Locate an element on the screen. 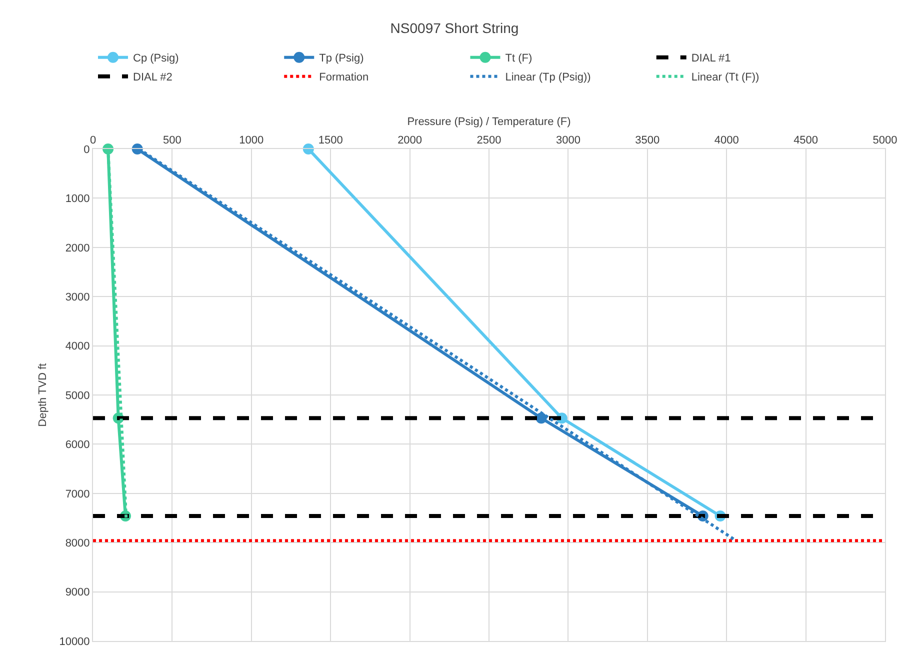 This screenshot has height=660, width=909. legend-label: DIAL #1 is located at coordinates (711, 58).